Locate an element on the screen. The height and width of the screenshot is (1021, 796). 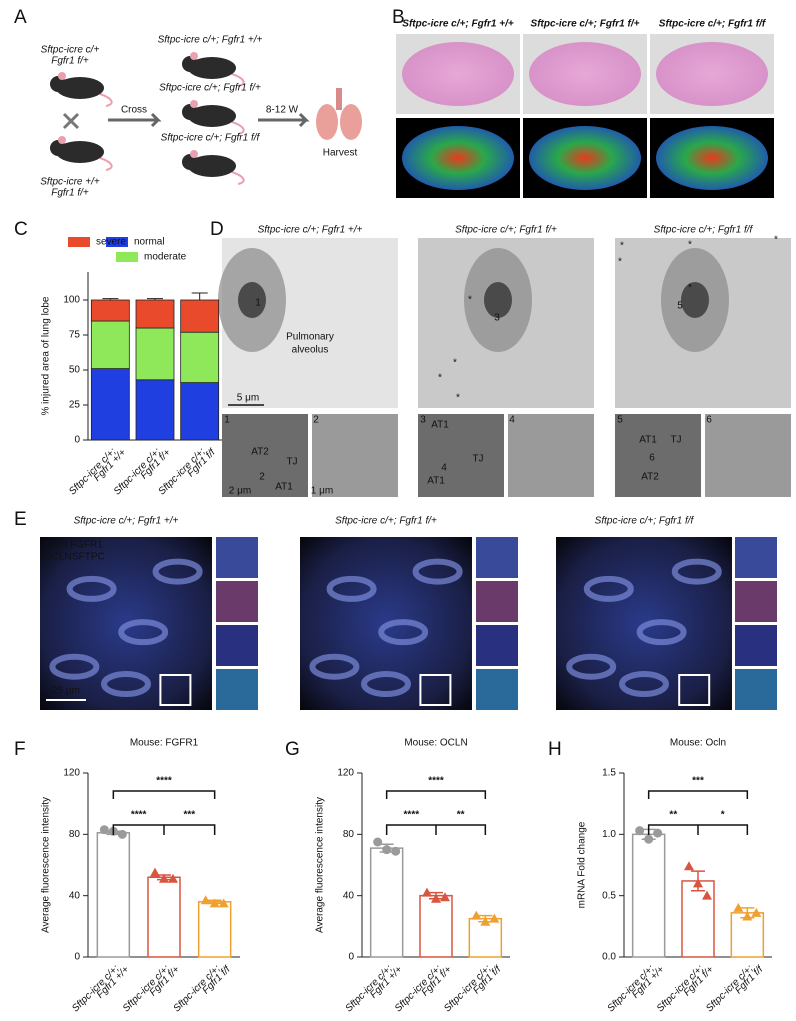
y-axis-label: mRNA Fold change is located at coordinates (582, 864).